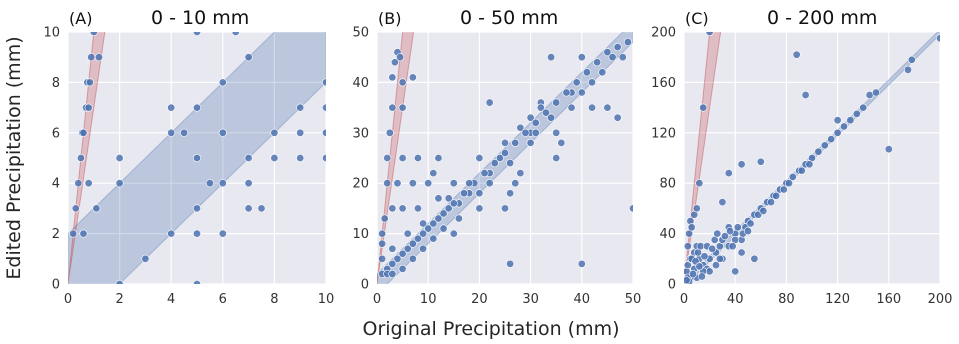  Describe the element at coordinates (56, 184) in the screenshot. I see `y-tick-label: 4` at that location.